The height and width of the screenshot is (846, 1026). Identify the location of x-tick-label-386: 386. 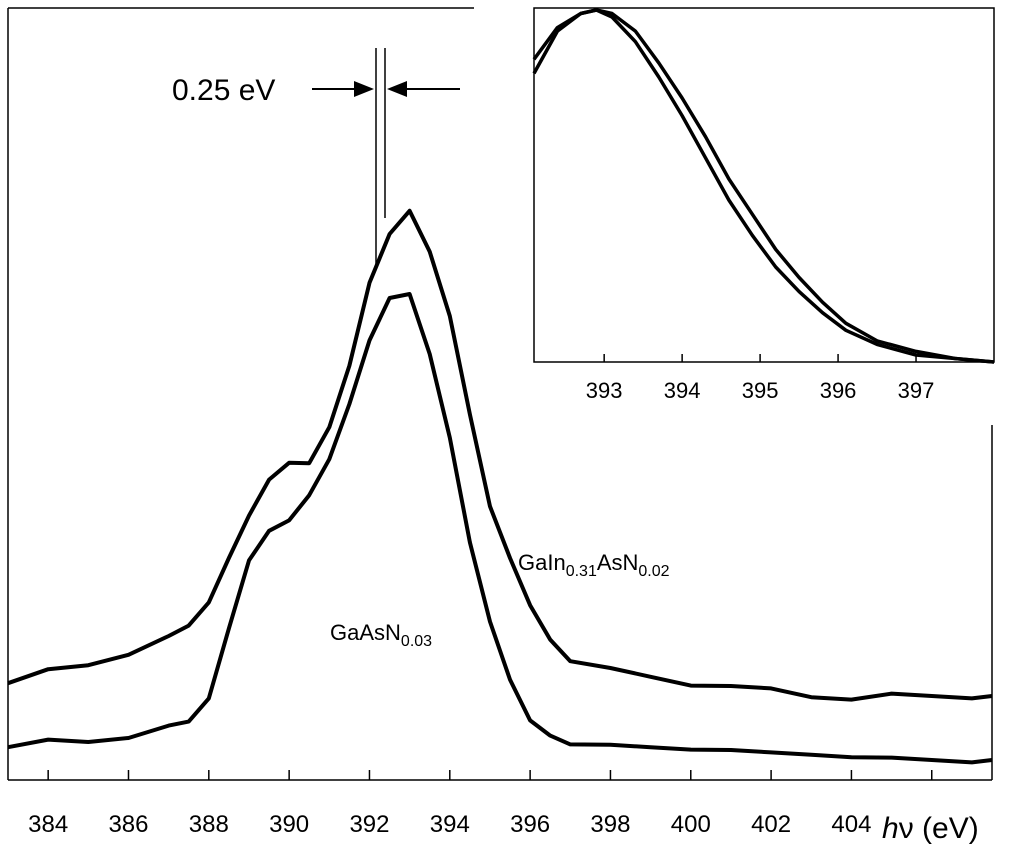
(128, 824).